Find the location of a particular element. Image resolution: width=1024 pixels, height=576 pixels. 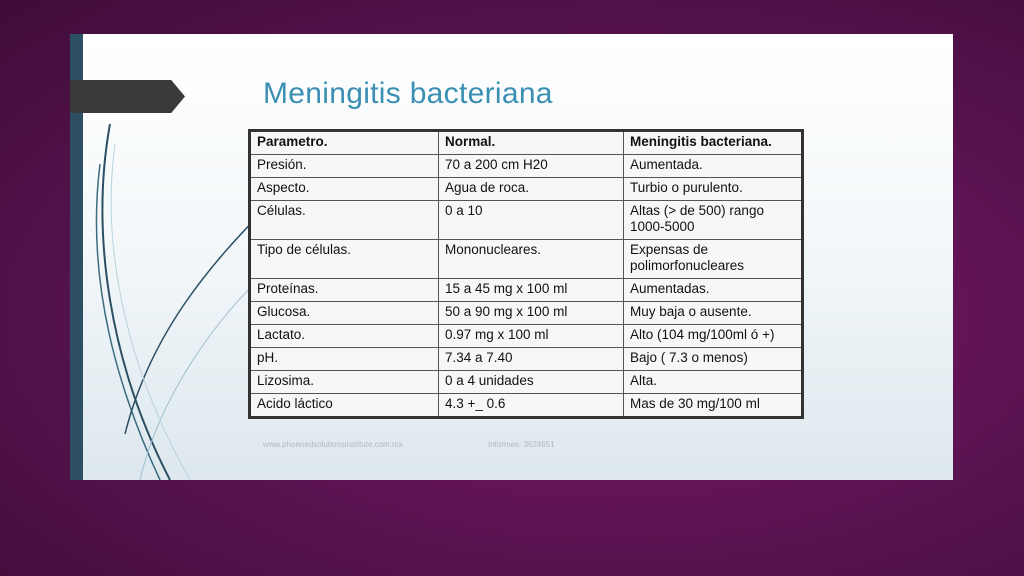

table-cell: Lizosima. is located at coordinates (344, 382).